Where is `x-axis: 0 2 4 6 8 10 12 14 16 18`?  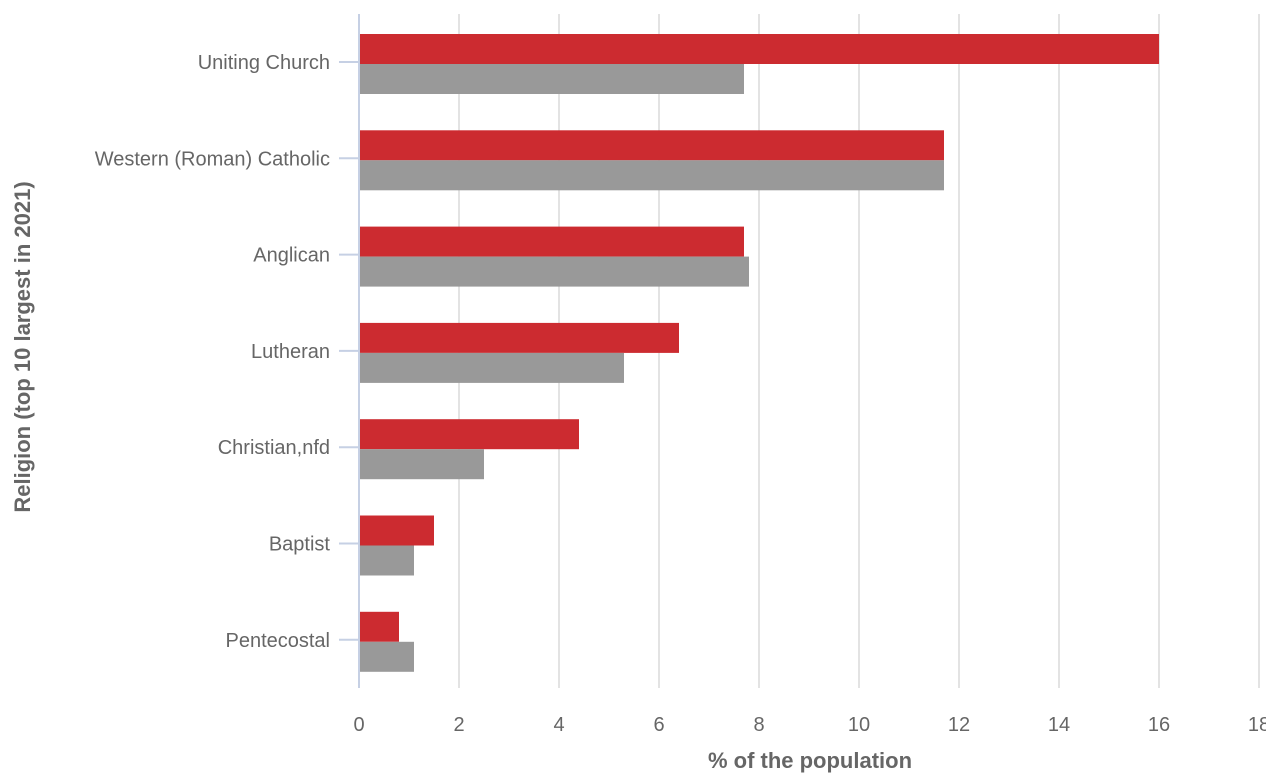
x-axis: 0 2 4 6 8 10 12 14 16 18 is located at coordinates (809, 725).